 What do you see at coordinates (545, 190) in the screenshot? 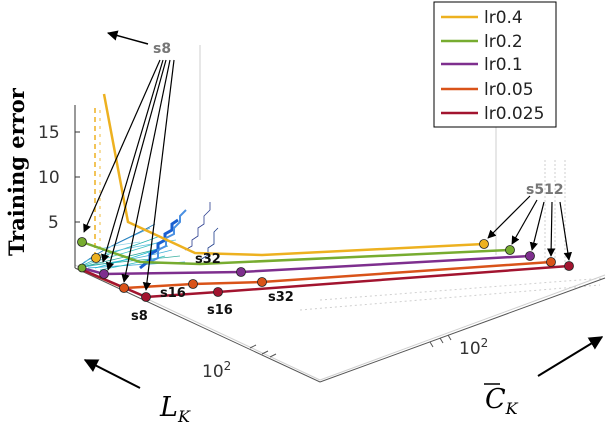
I see `annotation-s512: s512` at bounding box center [545, 190].